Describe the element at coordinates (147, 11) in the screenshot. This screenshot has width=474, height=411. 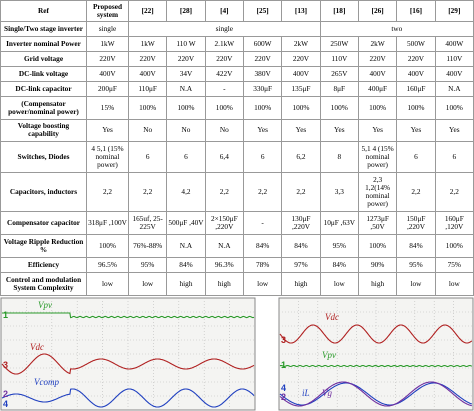
I see `header-cell: [22]` at that location.